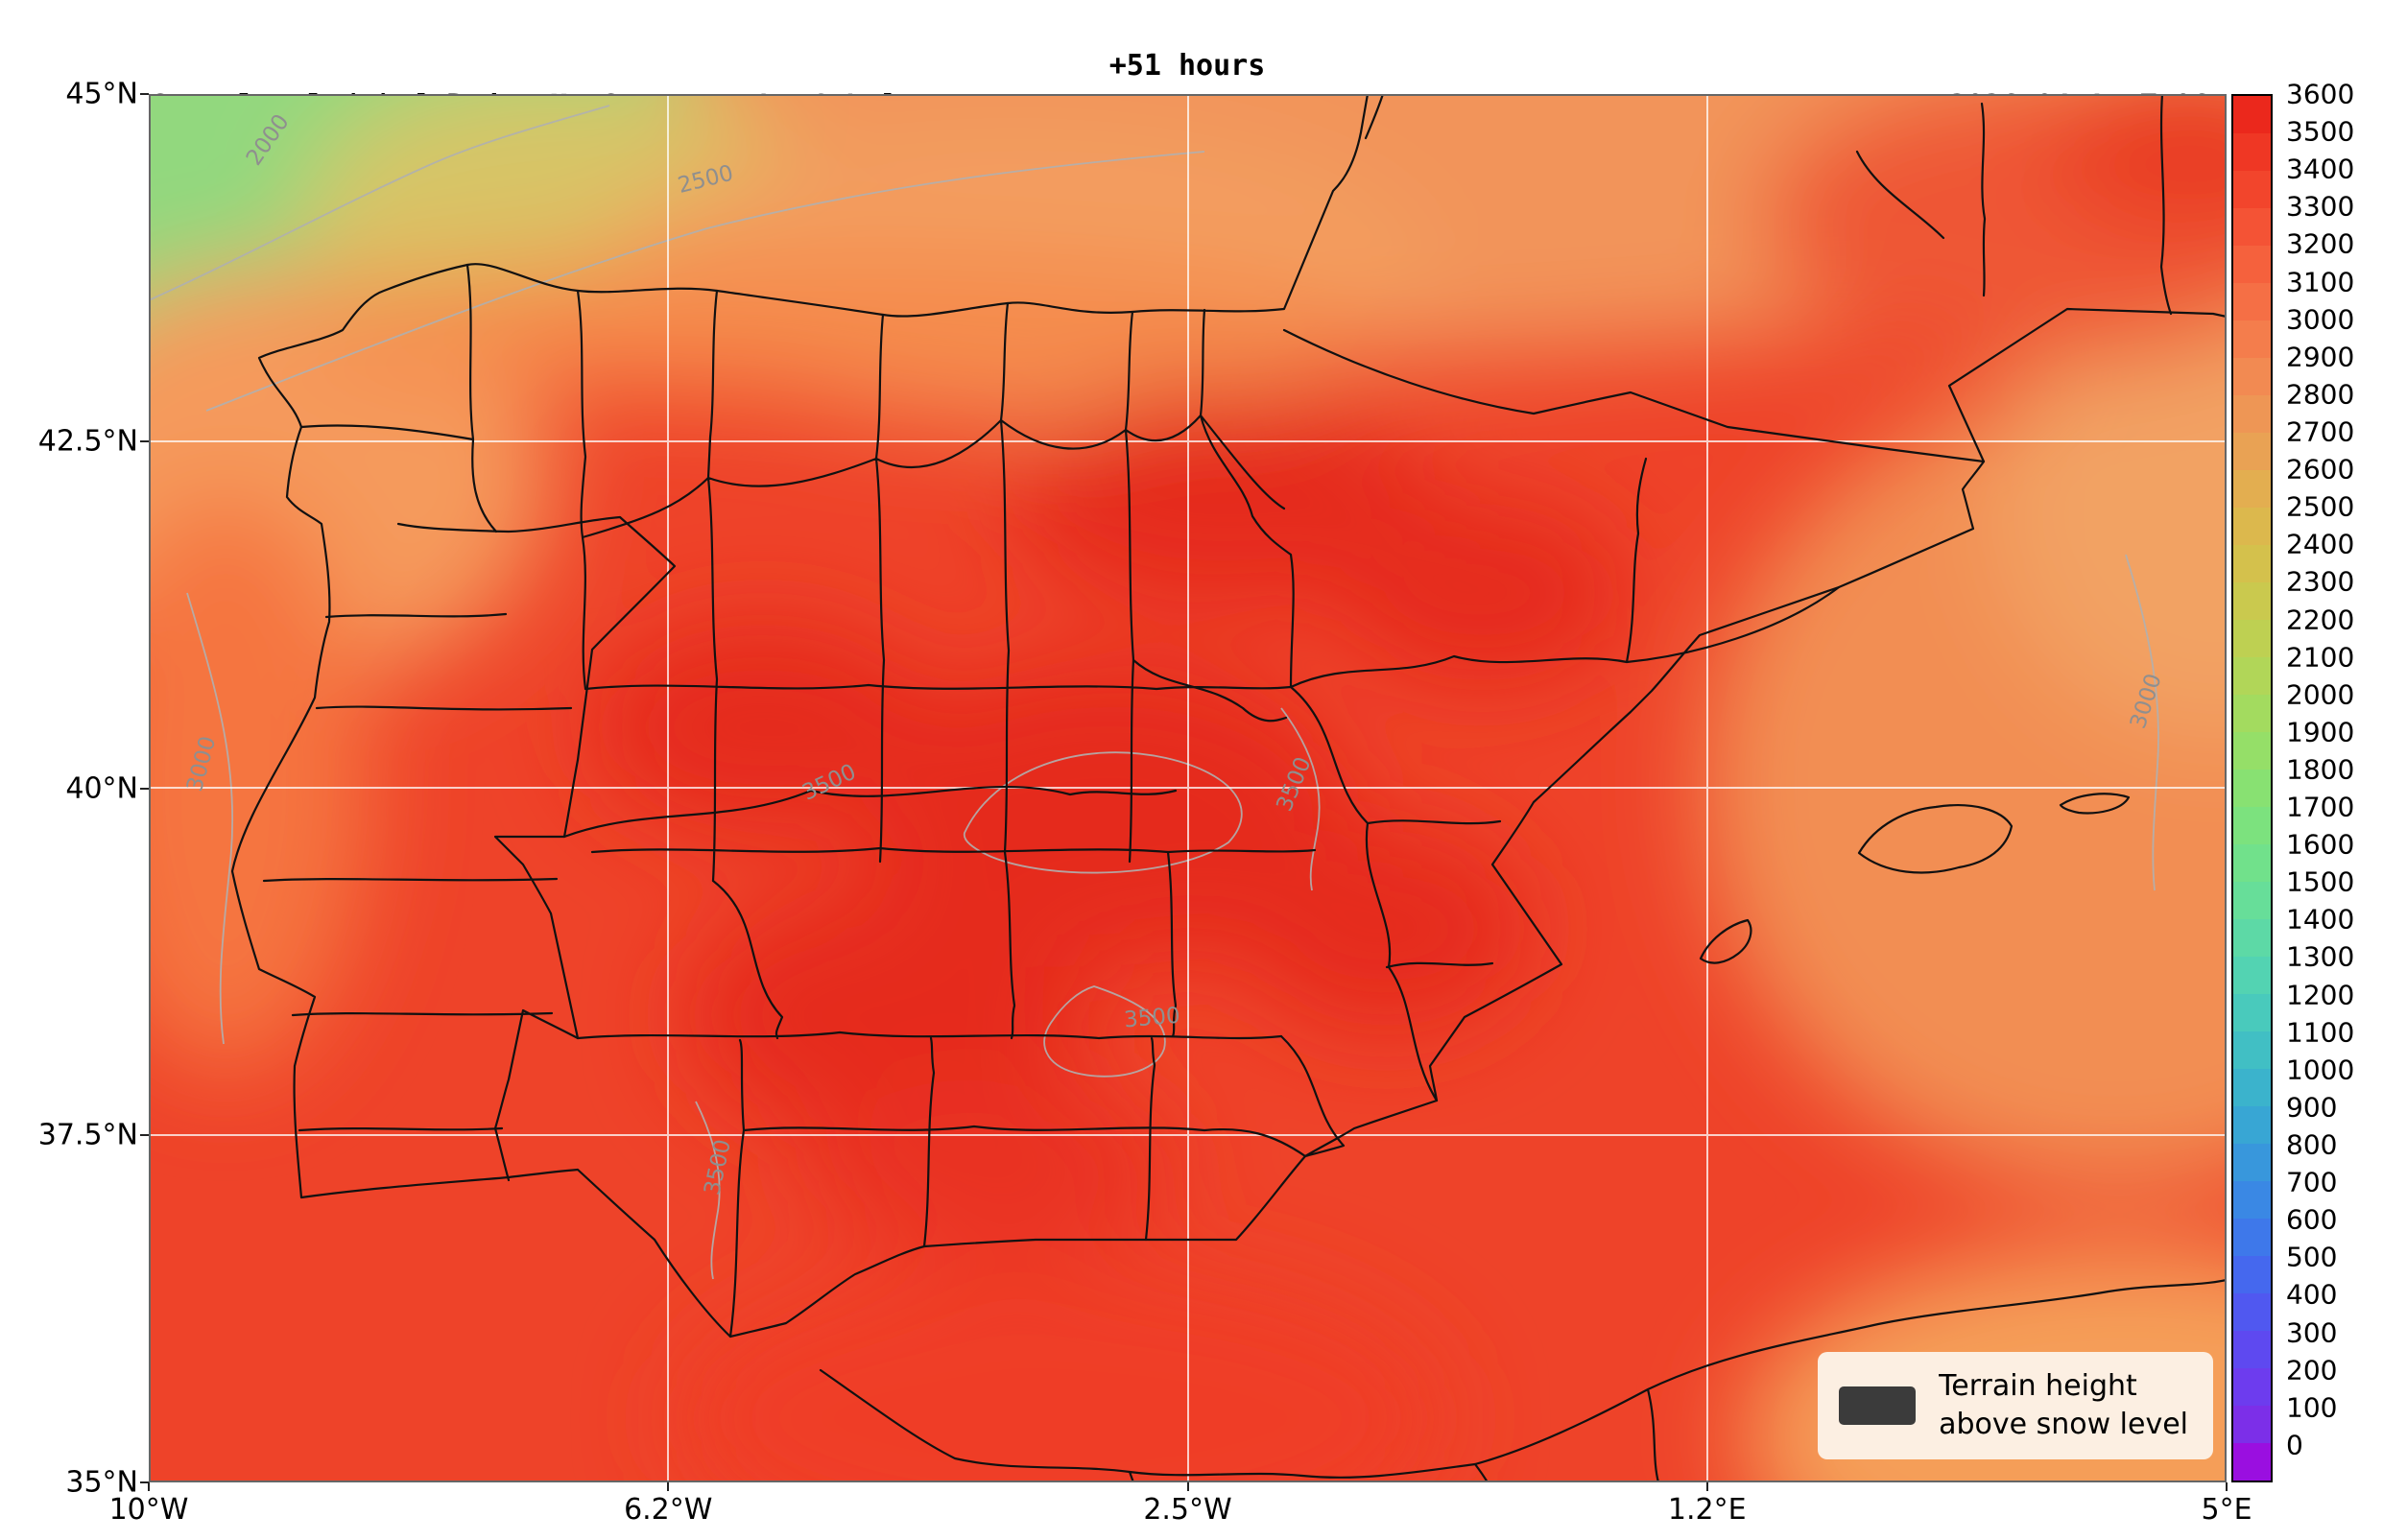 Image resolution: width=2383 pixels, height=1540 pixels. I want to click on colorbar-tick-label: 1600, so click(2320, 844).